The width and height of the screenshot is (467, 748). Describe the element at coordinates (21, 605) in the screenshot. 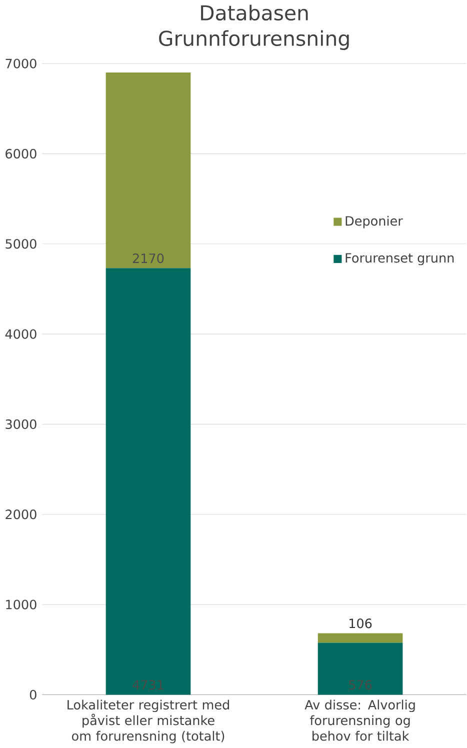

I see `y-tick-label: 1000` at that location.